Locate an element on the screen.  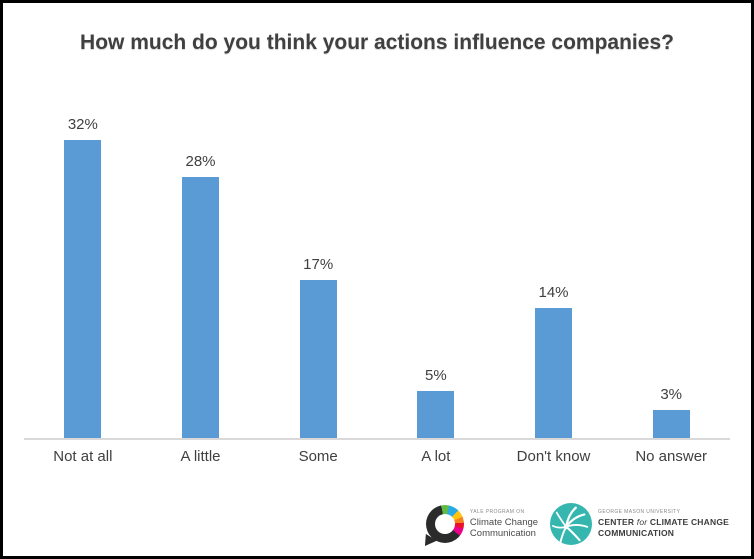
palm-starburst-icon is located at coordinates (571, 524).